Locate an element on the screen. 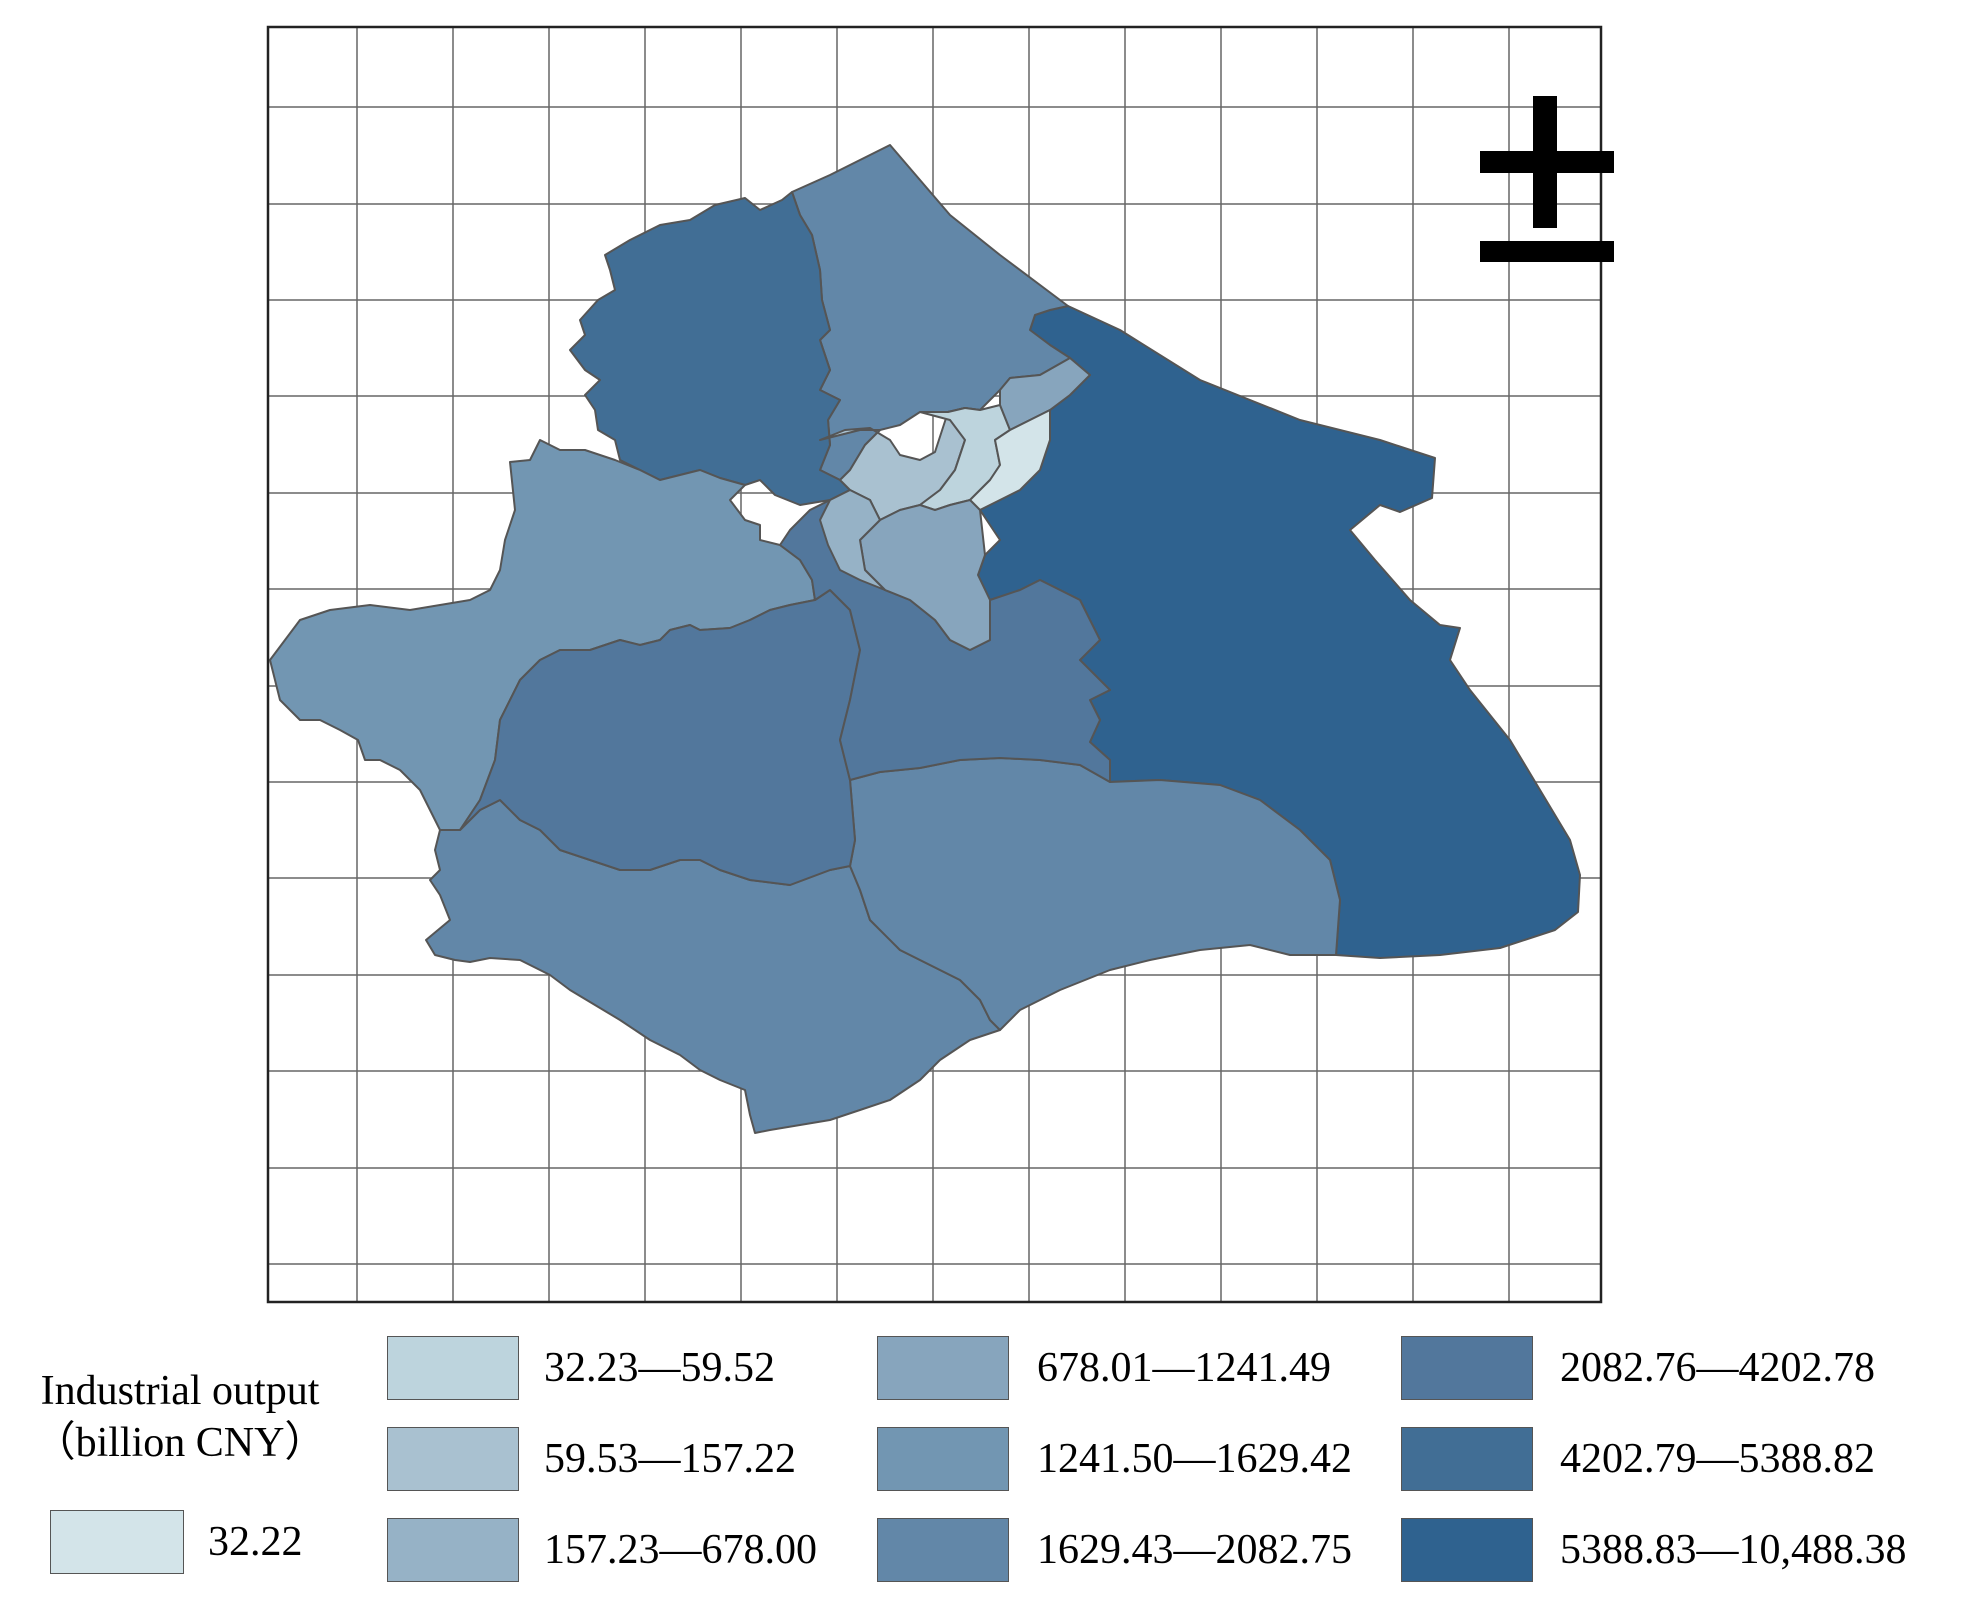 Image resolution: width=1970 pixels, height=1609 pixels. legend-label: 32.23—59.52 is located at coordinates (659, 1368).